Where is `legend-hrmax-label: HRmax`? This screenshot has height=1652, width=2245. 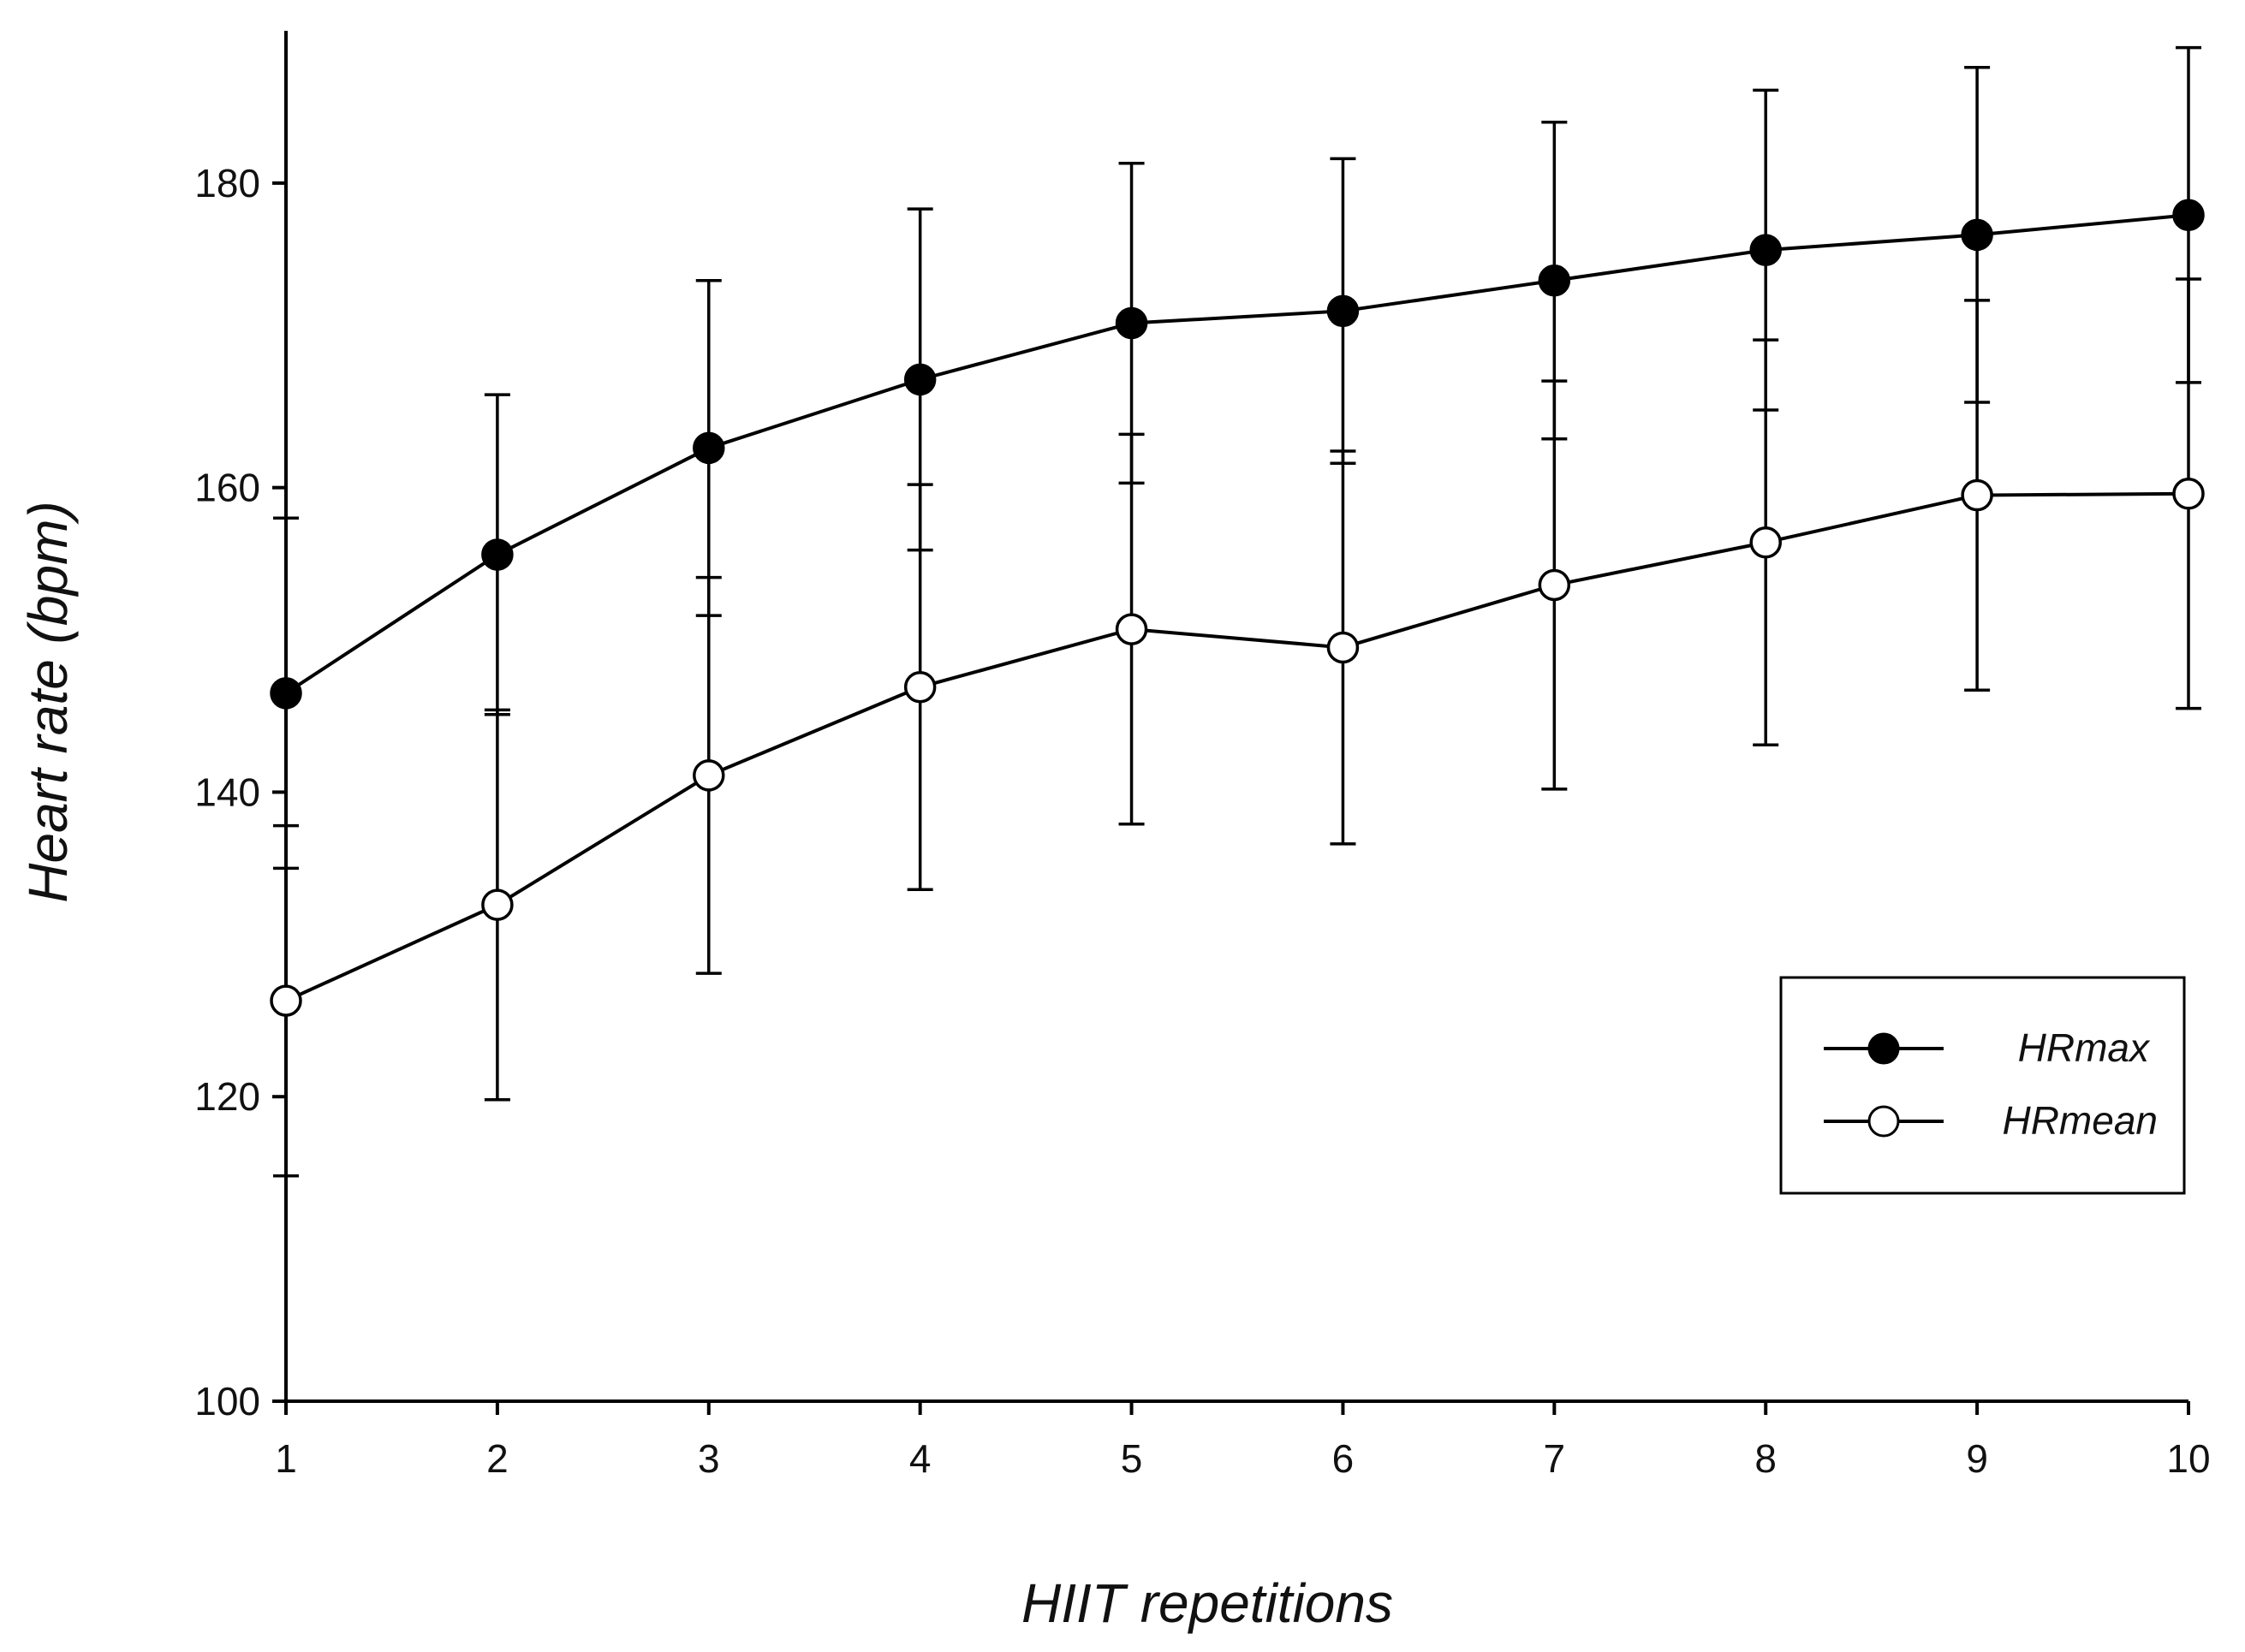 legend-hrmax-label: HRmax is located at coordinates (2084, 1047).